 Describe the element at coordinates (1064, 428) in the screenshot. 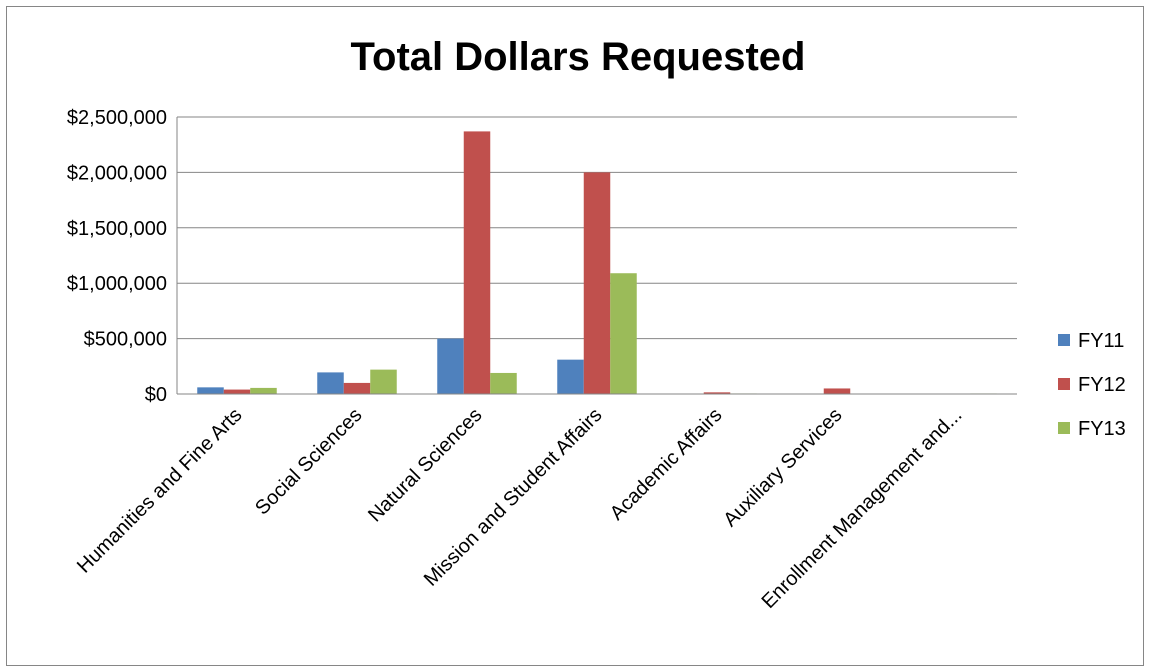

I see `legend-swatch-fy13` at that location.